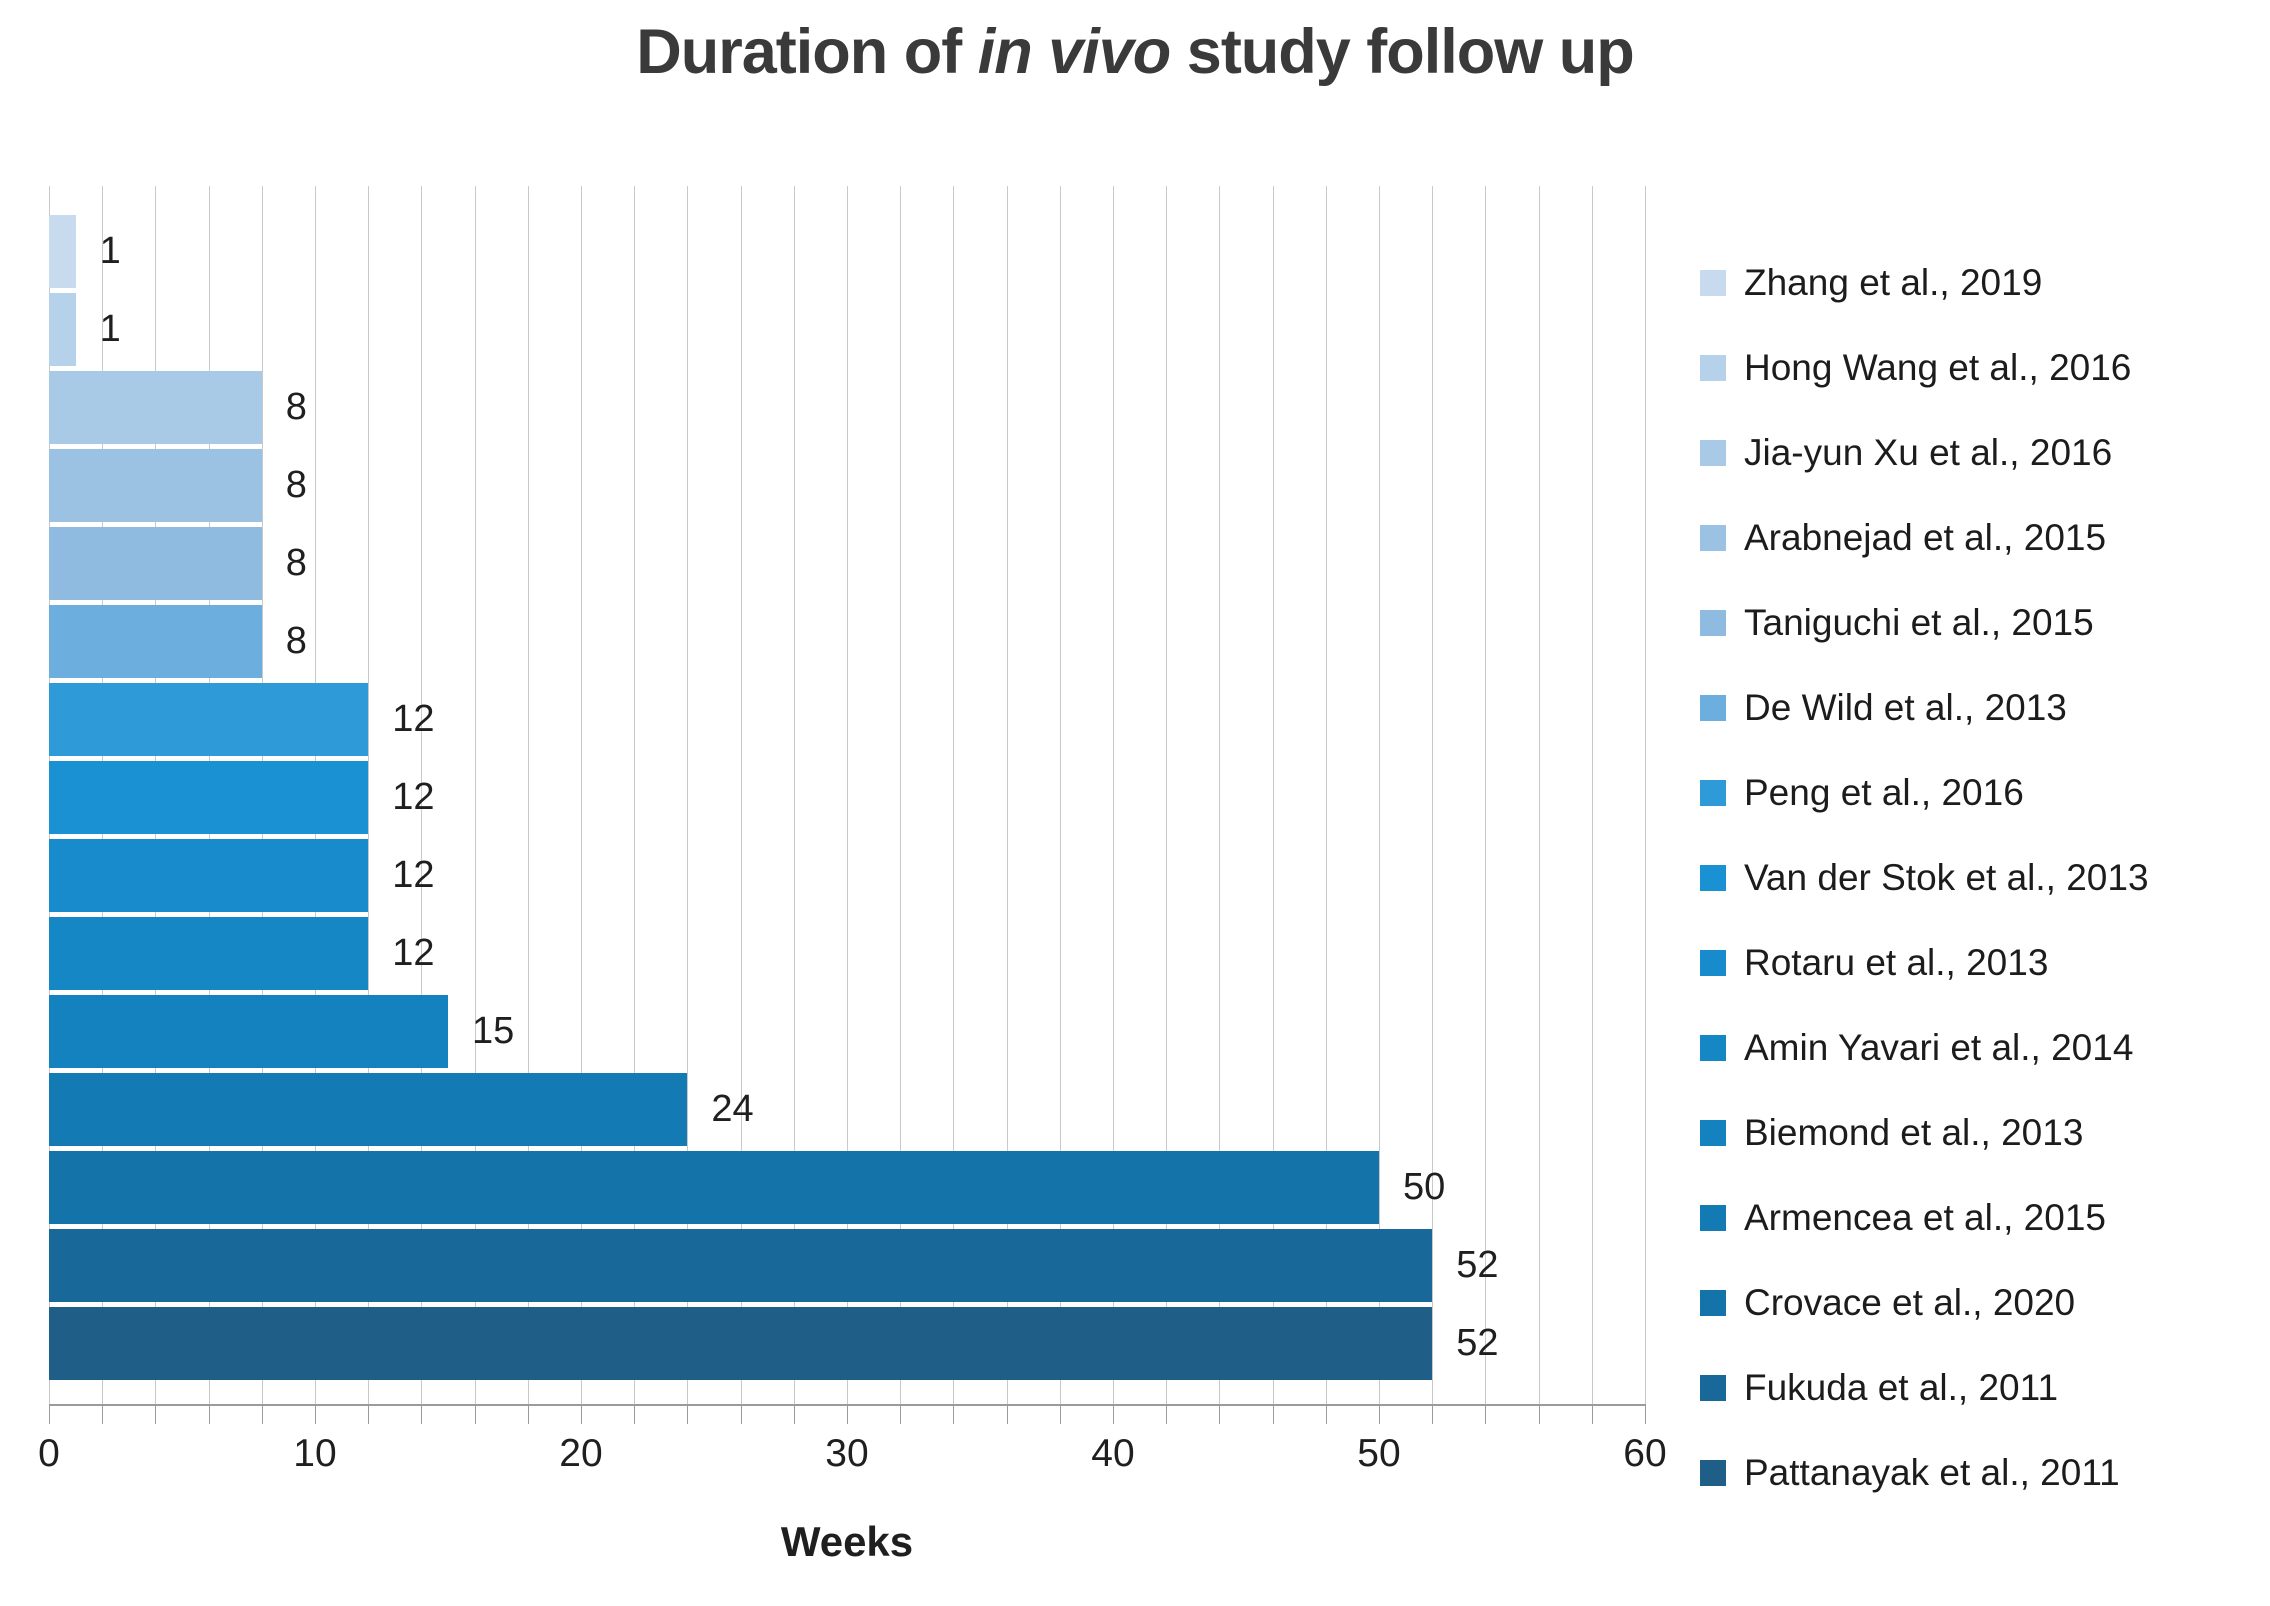 The image size is (2270, 1606). I want to click on bar-row: 1, so click(847, 251).